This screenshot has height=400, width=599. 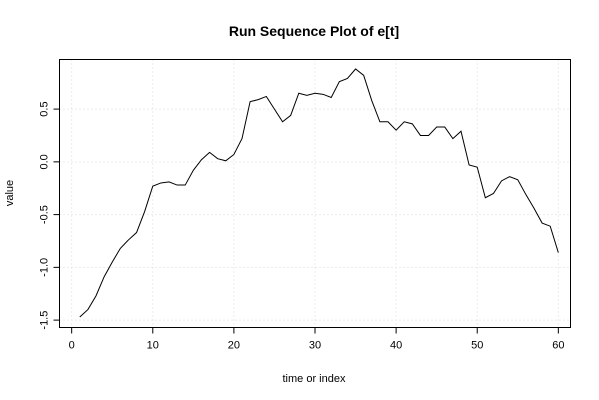 What do you see at coordinates (153, 346) in the screenshot?
I see `x-tick-label: 10` at bounding box center [153, 346].